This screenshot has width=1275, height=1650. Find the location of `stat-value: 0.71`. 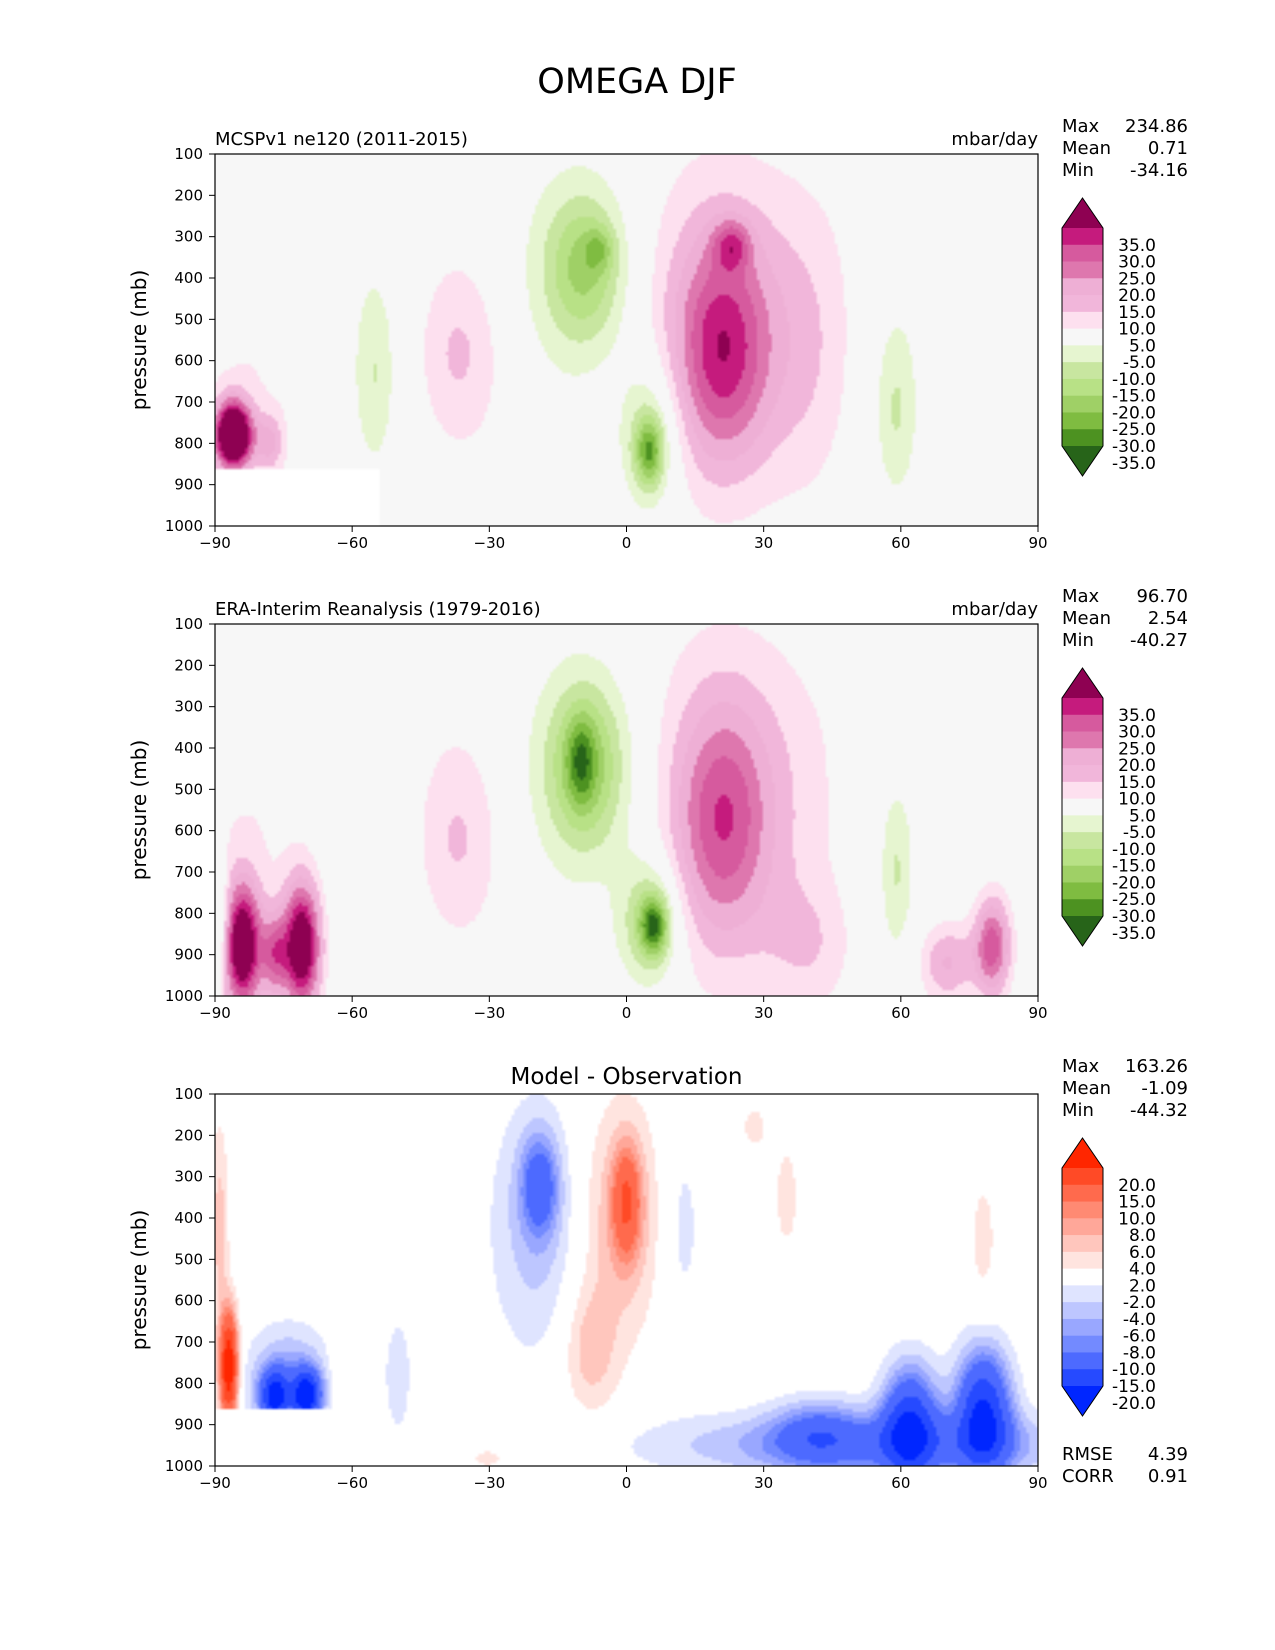

stat-value: 0.71 is located at coordinates (1168, 148).